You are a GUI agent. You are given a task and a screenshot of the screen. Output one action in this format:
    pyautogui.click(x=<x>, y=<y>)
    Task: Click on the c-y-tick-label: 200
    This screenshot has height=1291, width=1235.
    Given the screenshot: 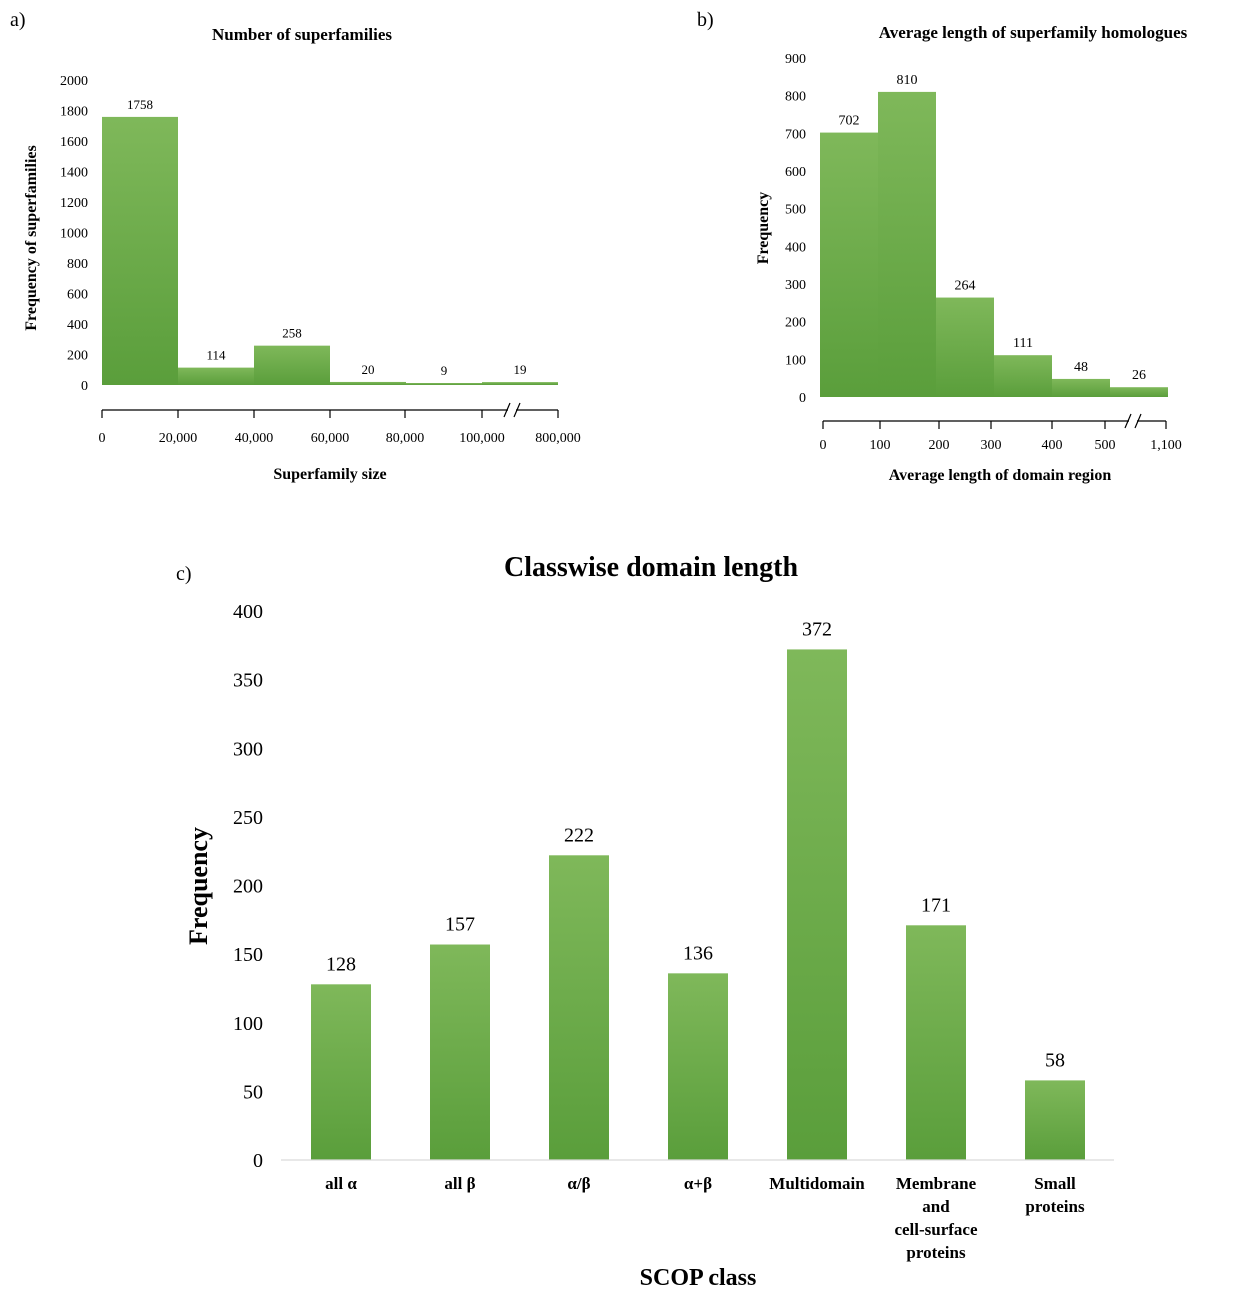 What is the action you would take?
    pyautogui.click(x=248, y=887)
    